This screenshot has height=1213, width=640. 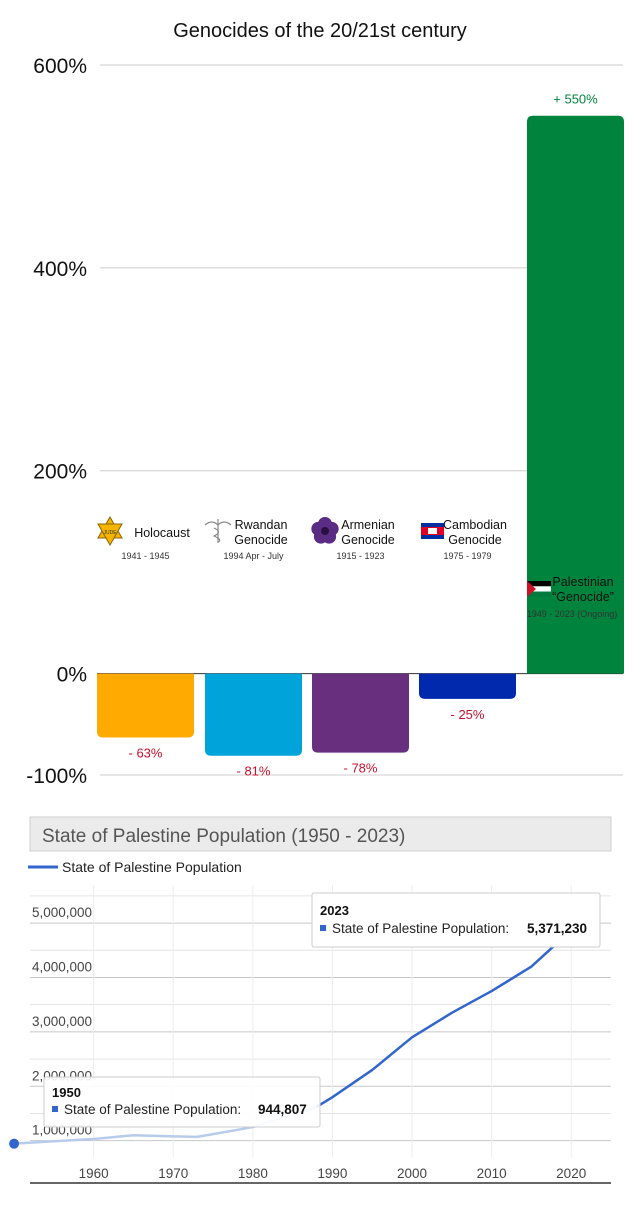 What do you see at coordinates (145, 556) in the screenshot?
I see `date-range-label: 1941 - 1945` at bounding box center [145, 556].